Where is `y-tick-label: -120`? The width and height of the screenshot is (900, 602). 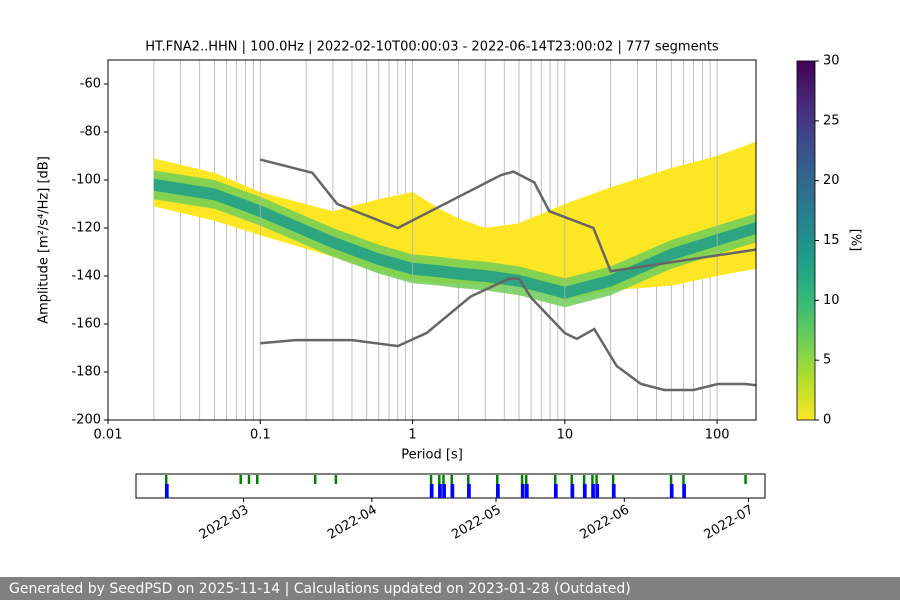
y-tick-label: -120 is located at coordinates (86, 228).